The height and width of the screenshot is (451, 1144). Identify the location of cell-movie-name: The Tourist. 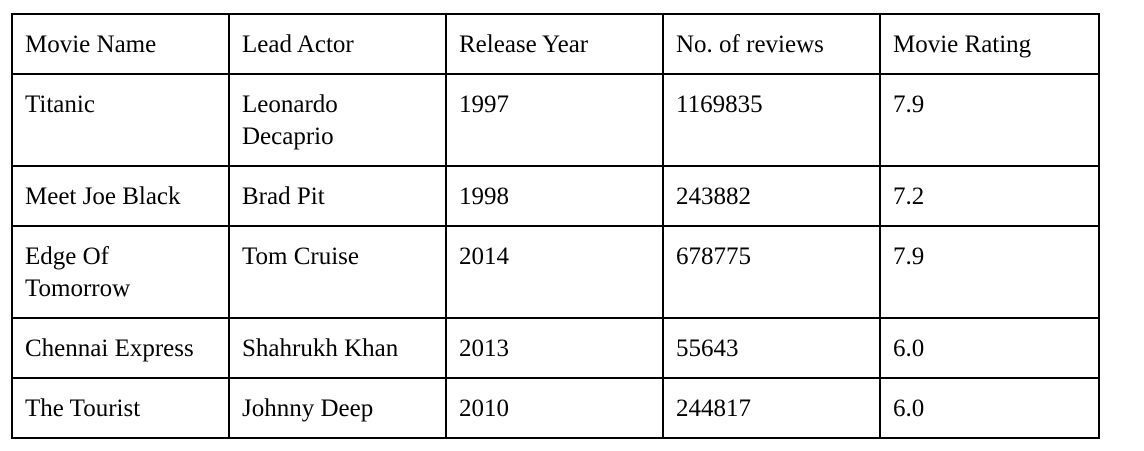
(120, 408).